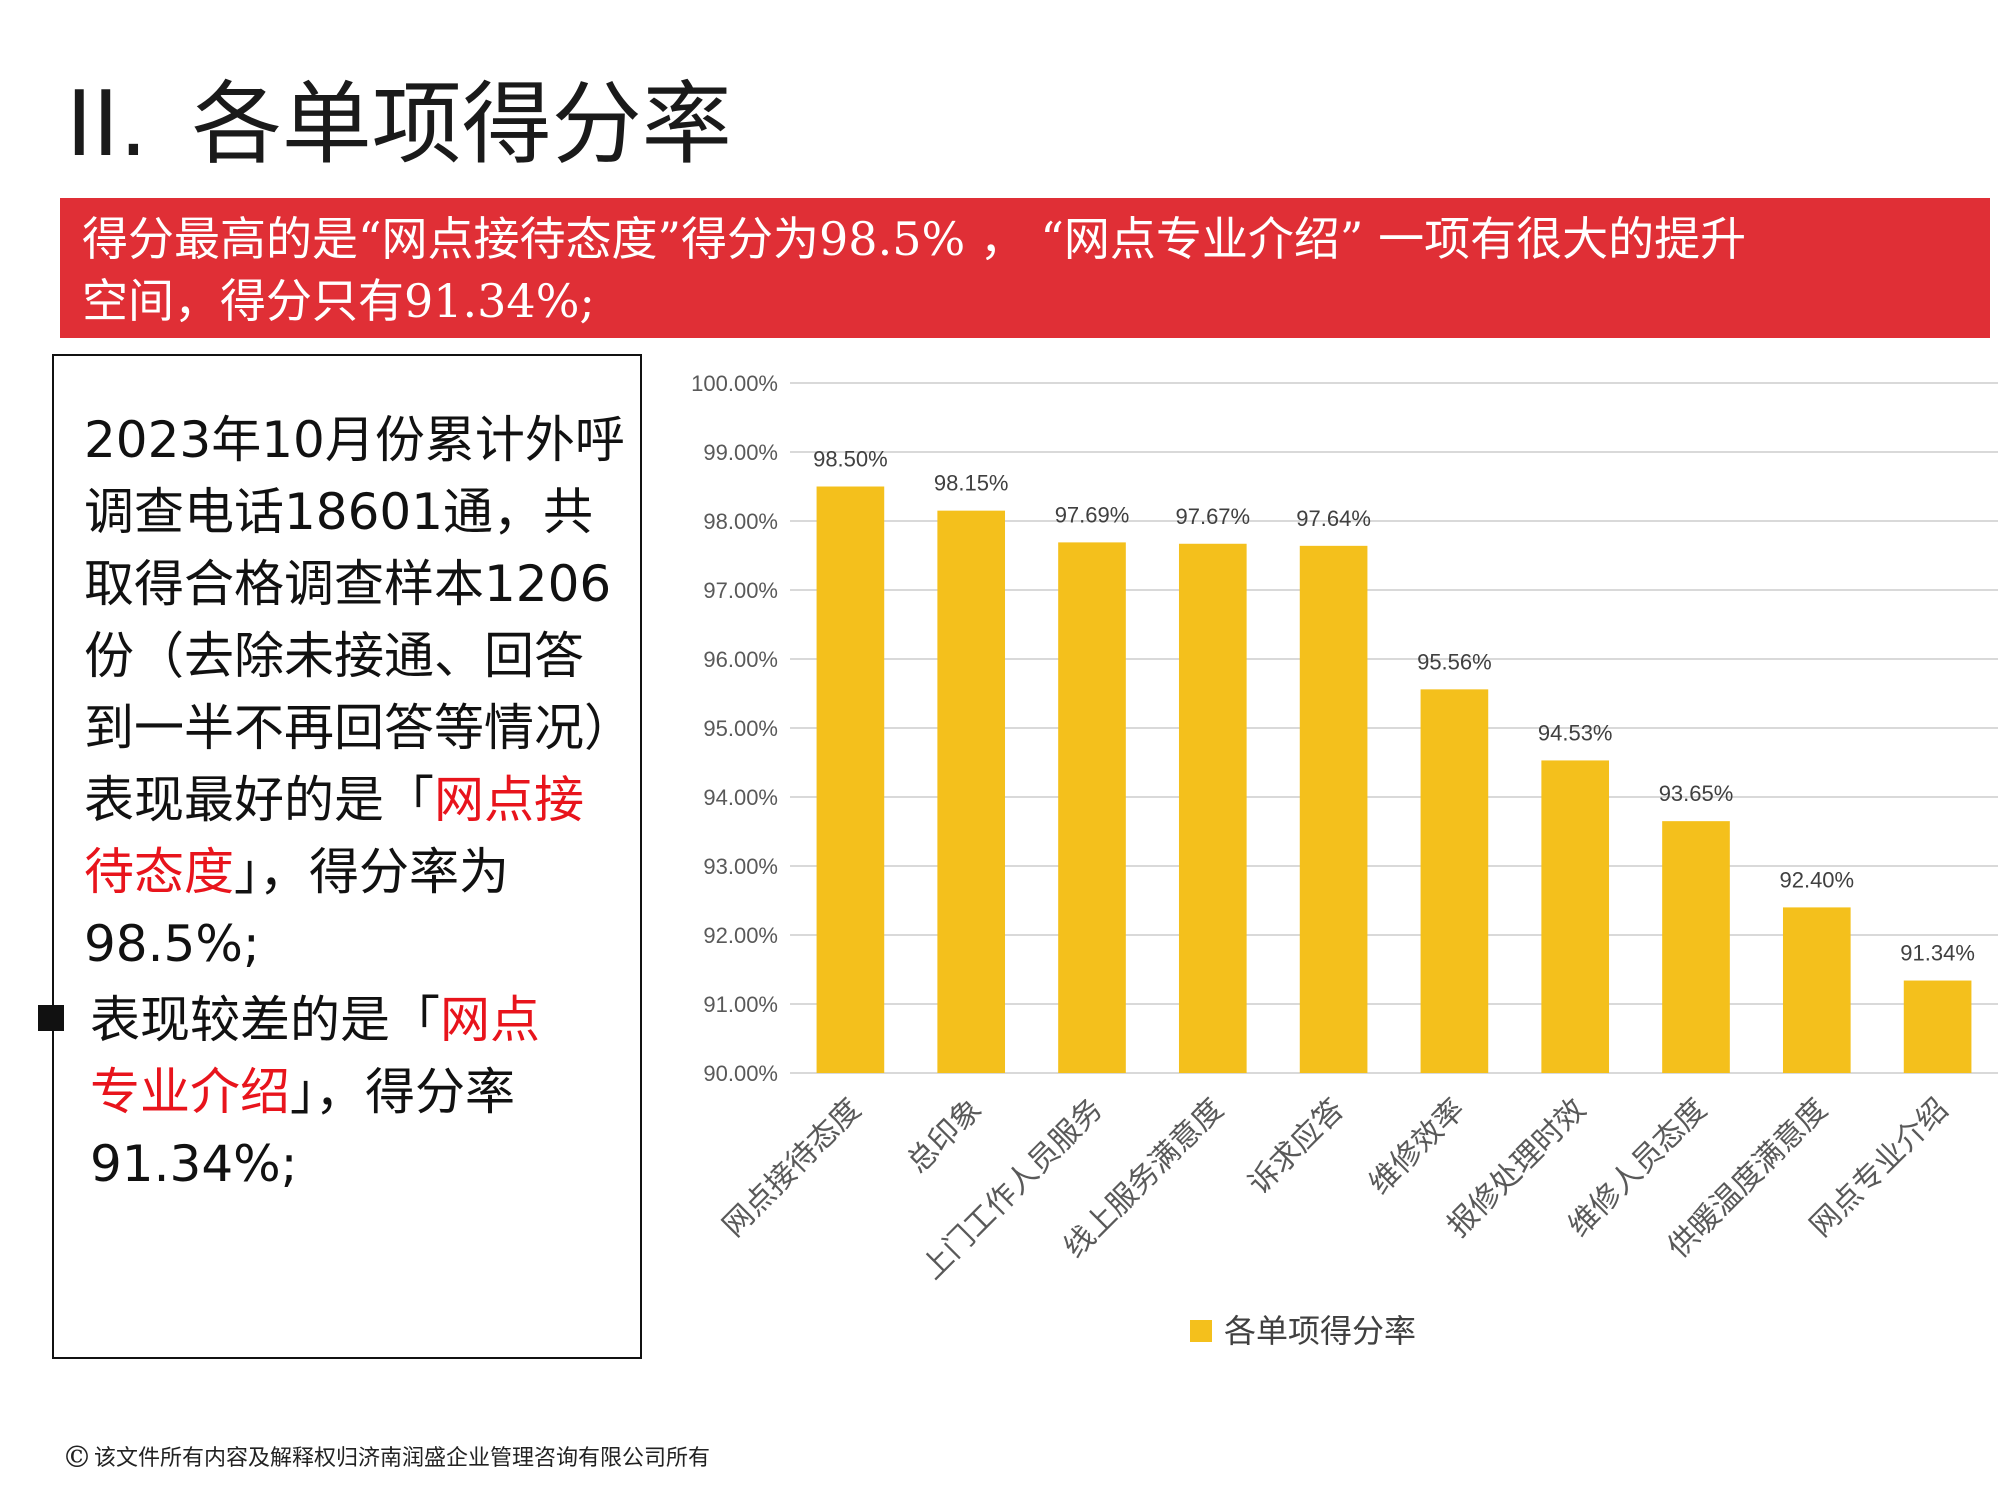  I want to click on copyright-footer: ©该文件所有内容及解释权归济南润盛企业管理咨询有限公司所有, so click(386, 1457).